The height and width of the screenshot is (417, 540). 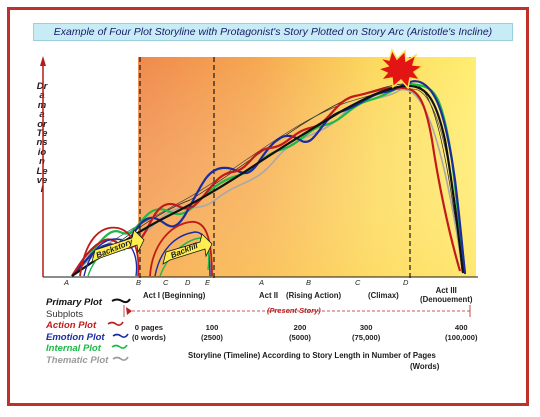 I want to click on legend-emotion-glyph, so click(x=120, y=335).